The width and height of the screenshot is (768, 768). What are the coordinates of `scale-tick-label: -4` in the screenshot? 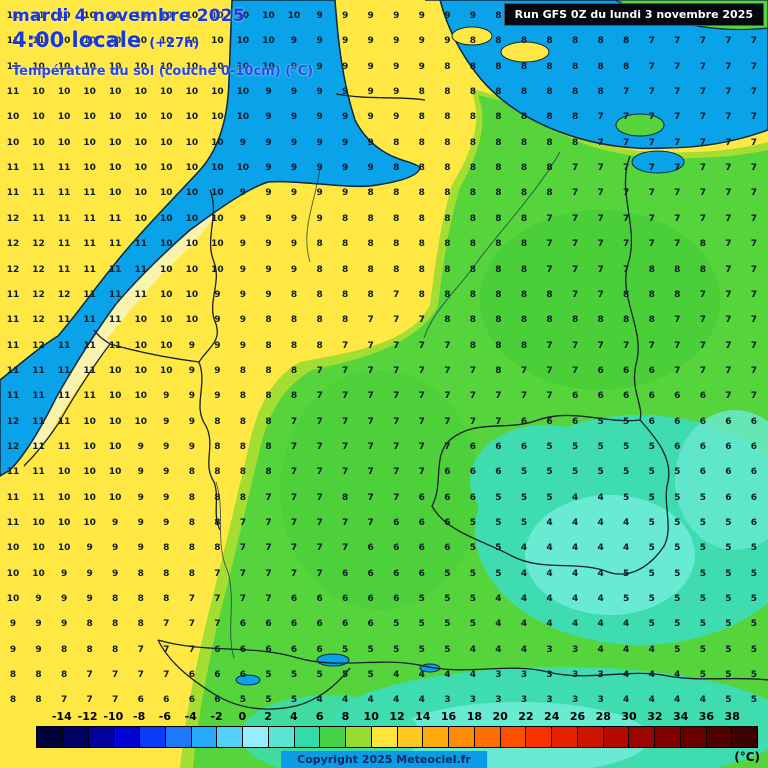 It's located at (190, 716).